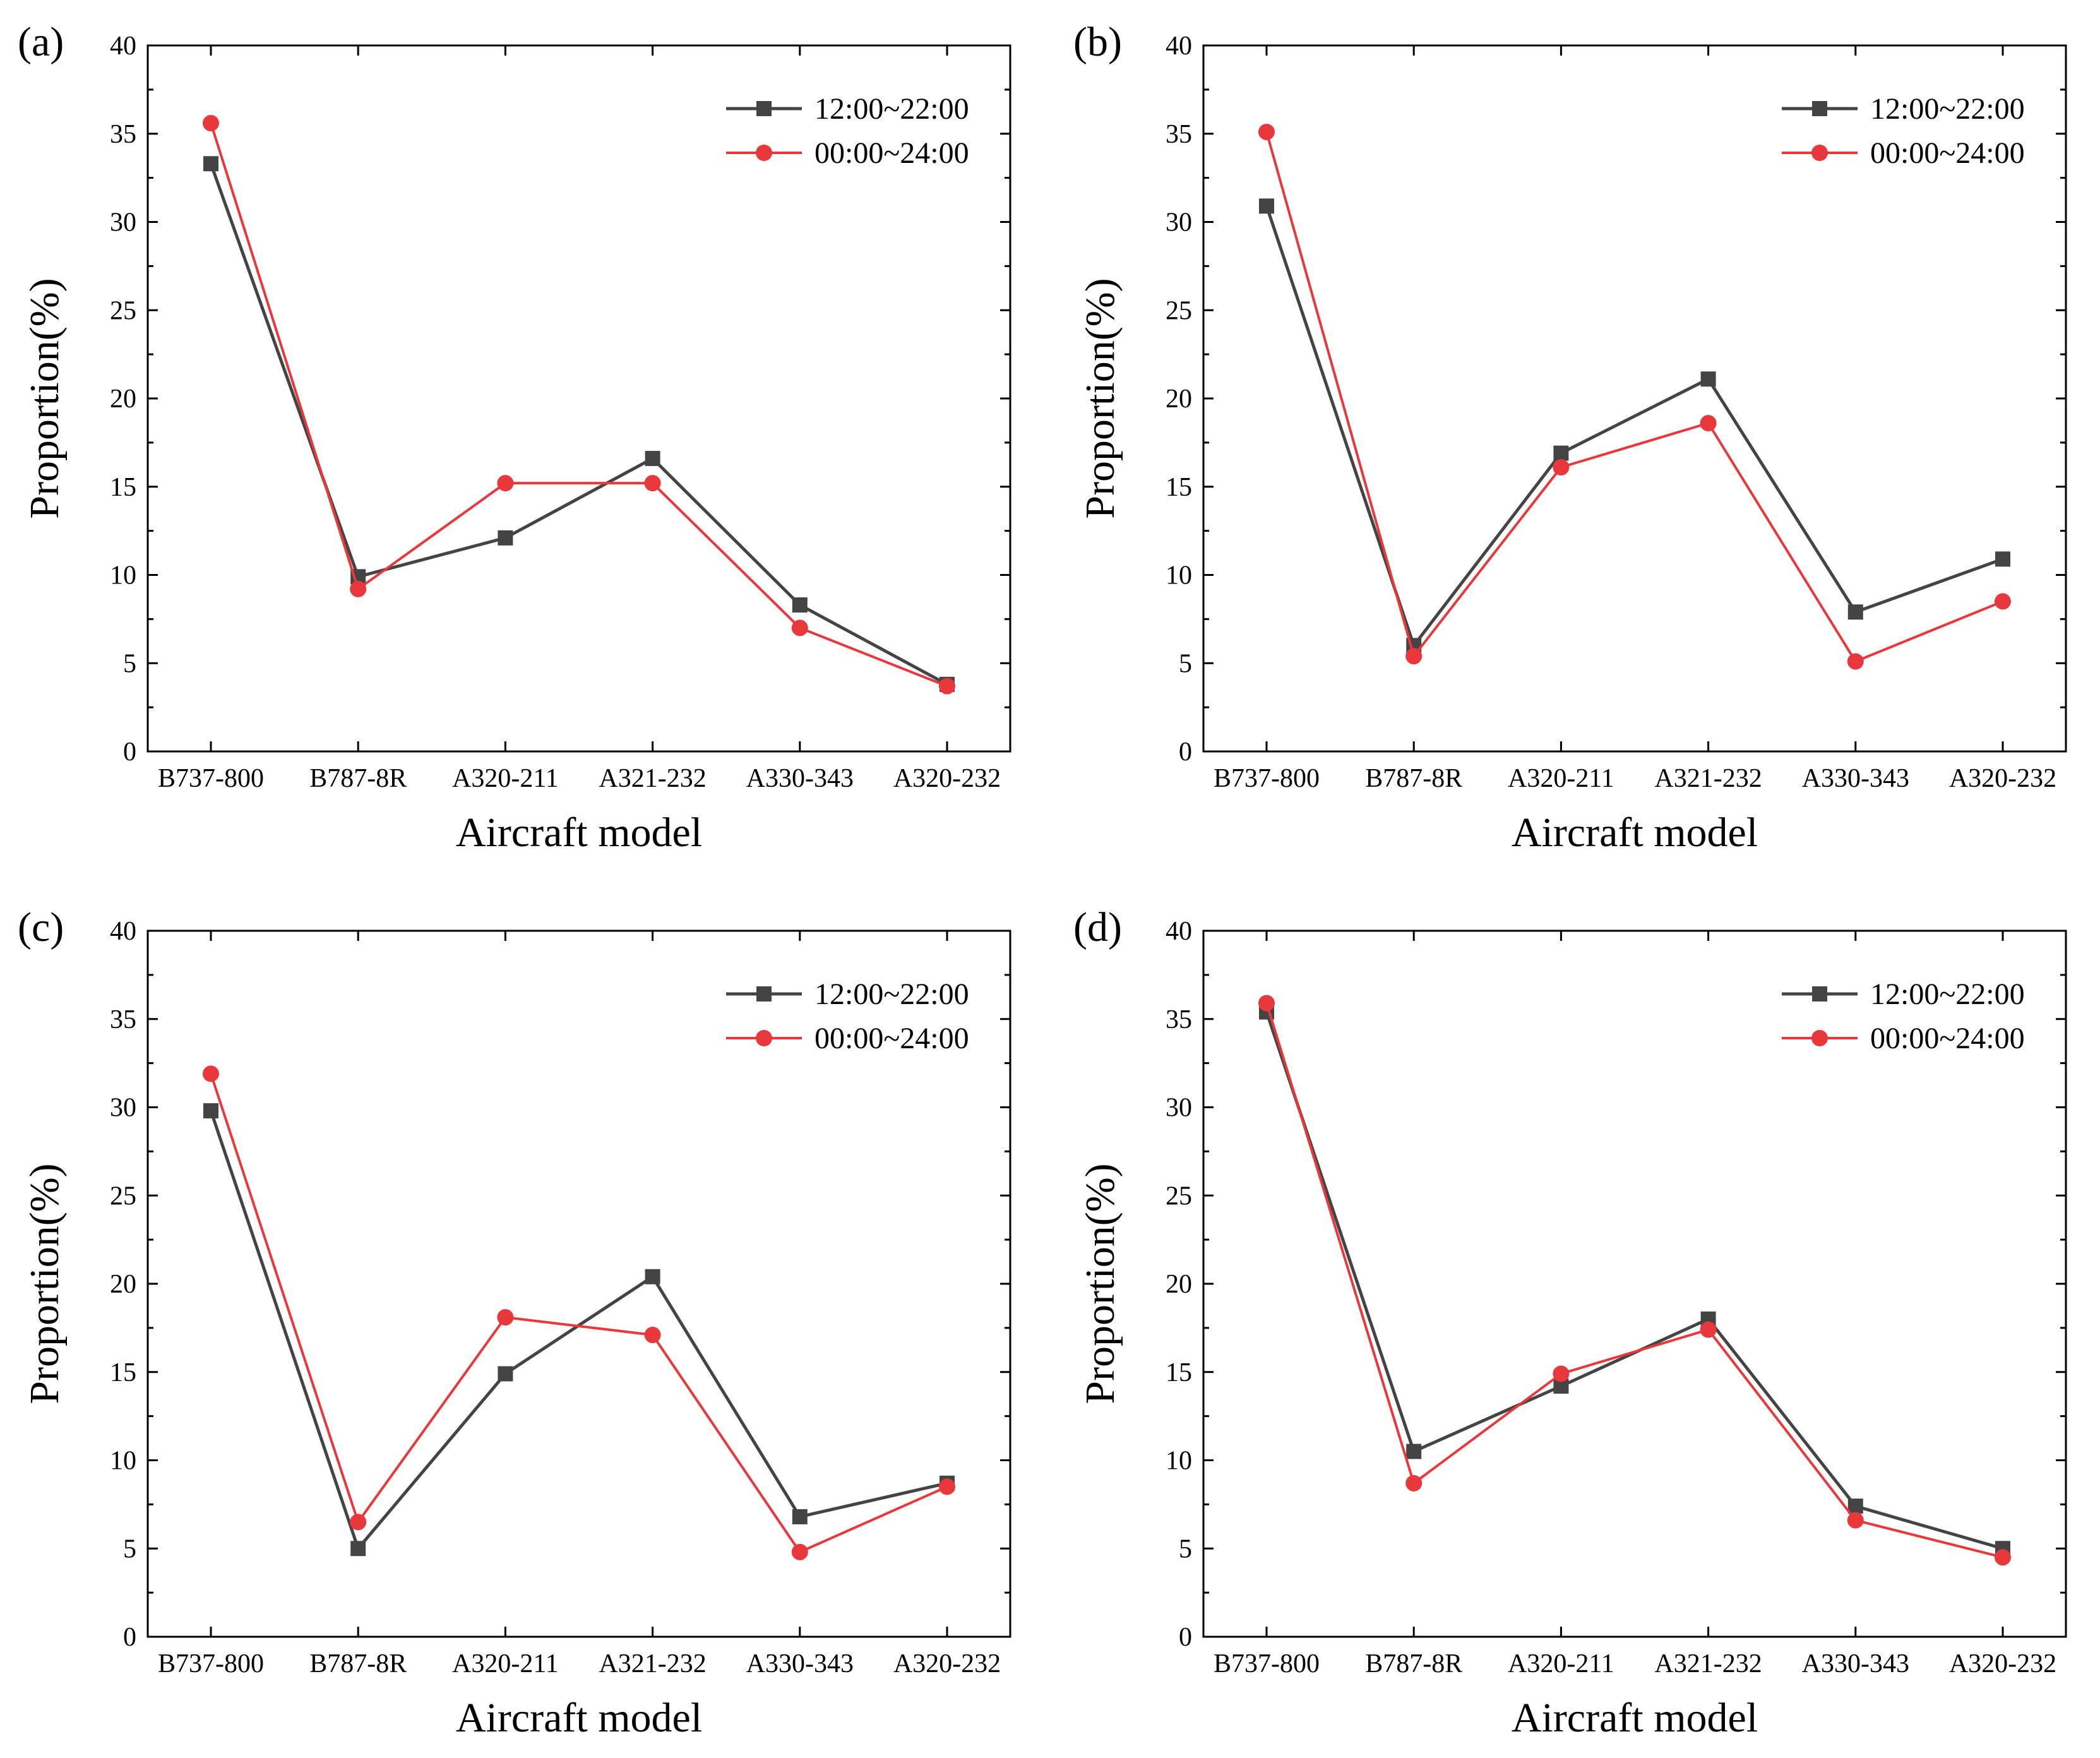 The height and width of the screenshot is (1758, 2100). What do you see at coordinates (41, 927) in the screenshot?
I see `panel-label: (c)` at bounding box center [41, 927].